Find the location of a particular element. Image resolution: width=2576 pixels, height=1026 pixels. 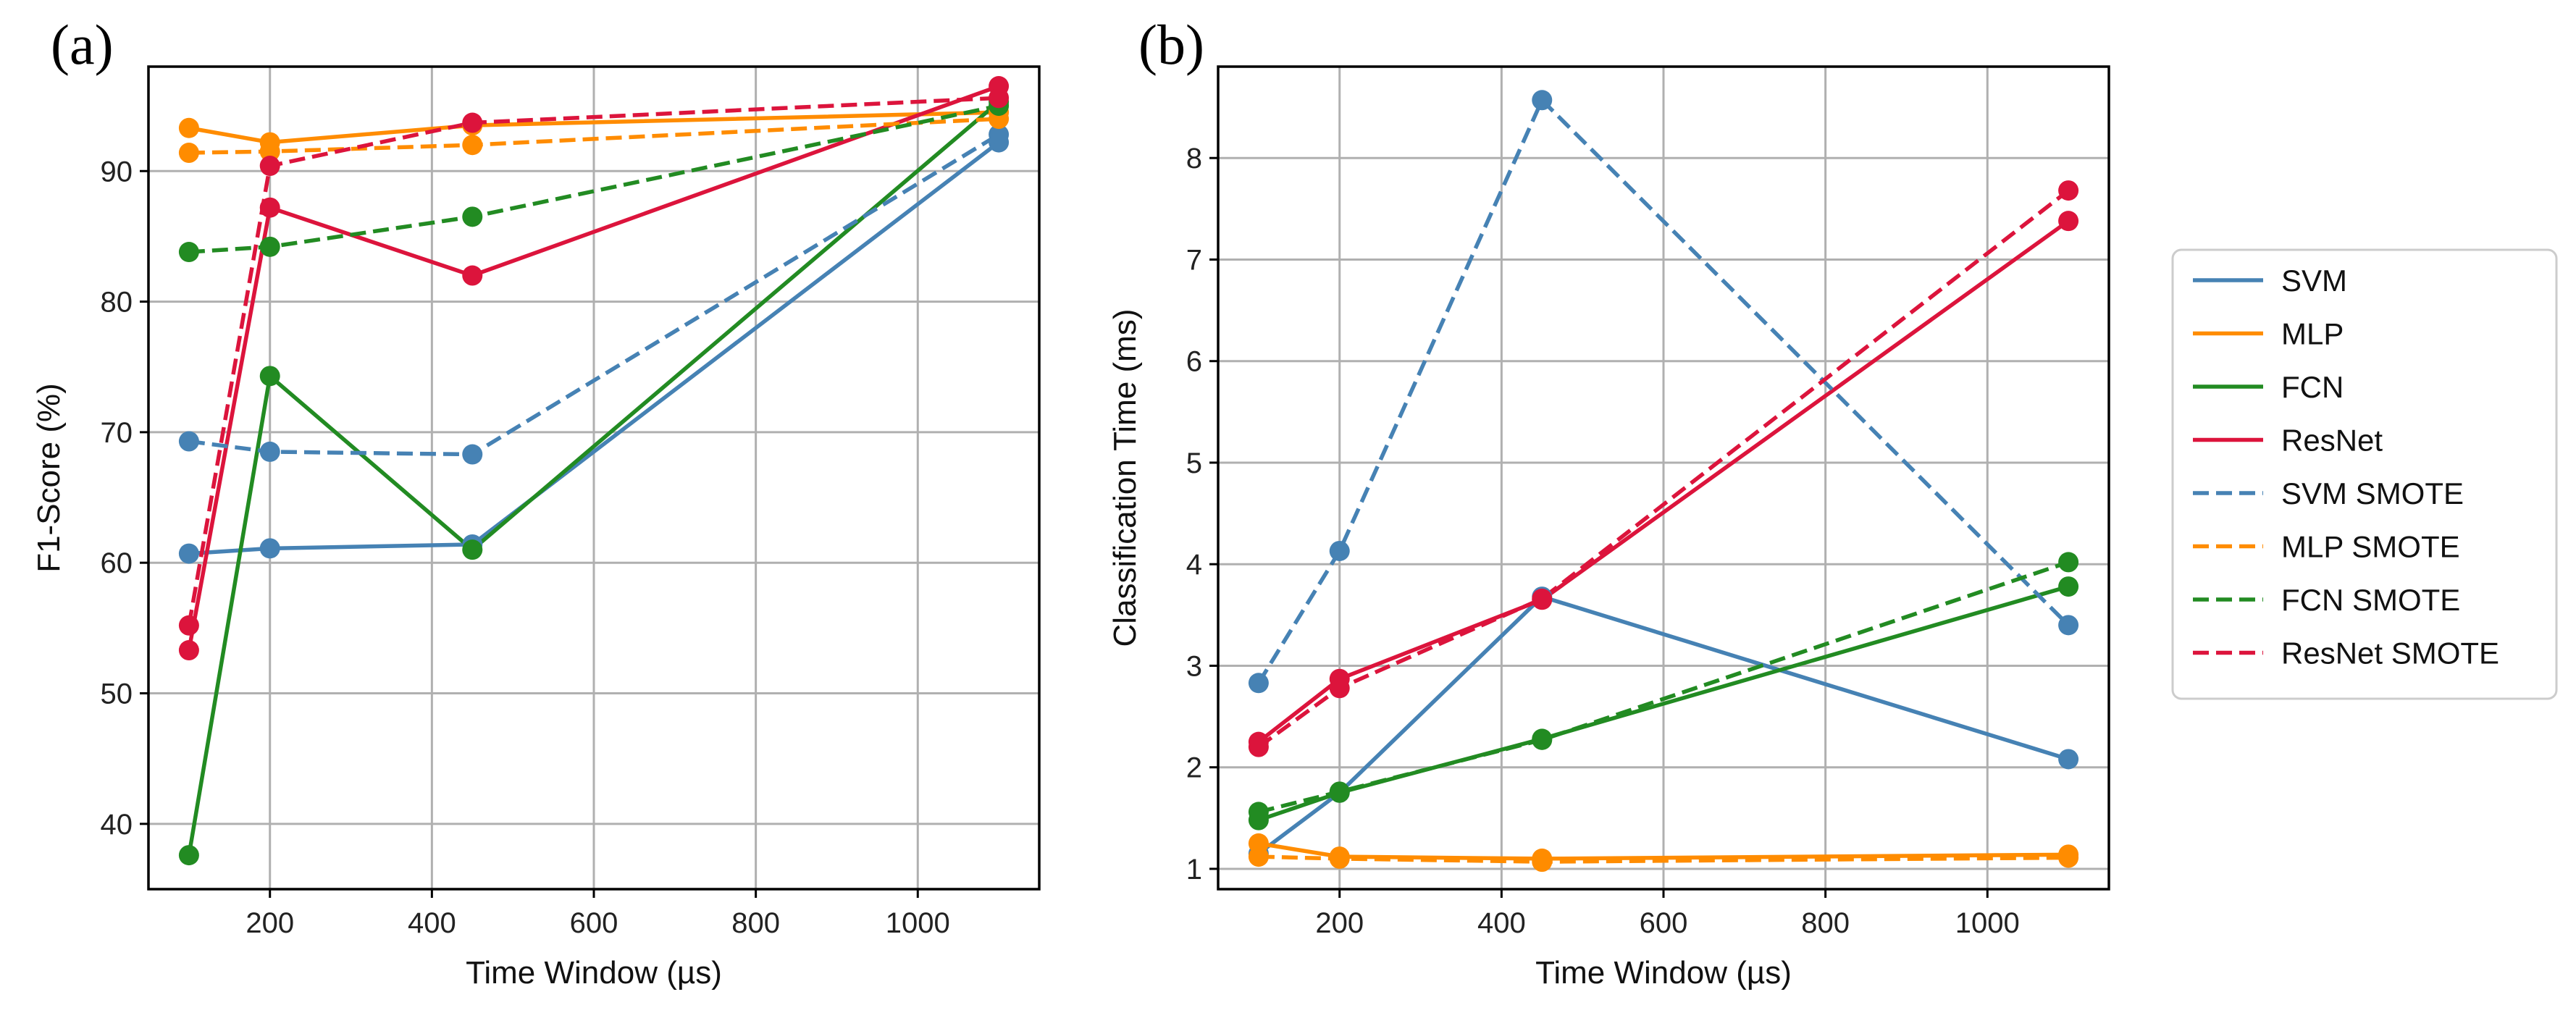

y-tick-label: 80 is located at coordinates (117, 303).